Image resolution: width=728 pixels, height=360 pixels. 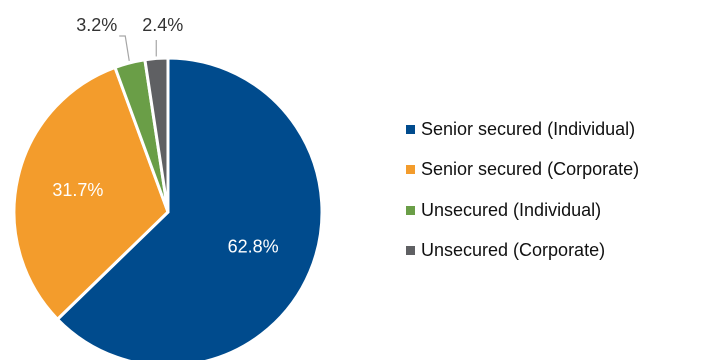 I want to click on data-label-unsecured-individual: 3.2%, so click(x=96, y=25).